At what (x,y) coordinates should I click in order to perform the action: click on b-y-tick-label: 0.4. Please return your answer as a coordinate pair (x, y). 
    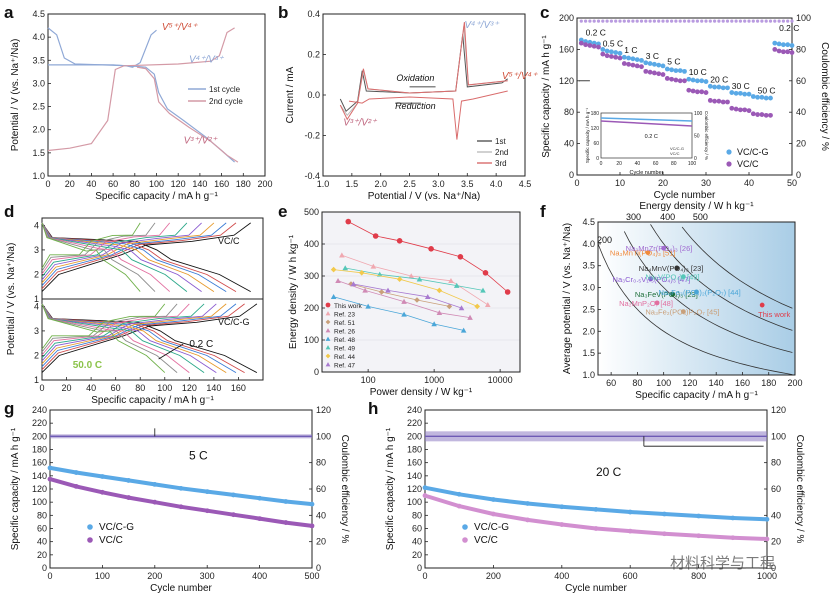
    Looking at the image, I should click on (313, 14).